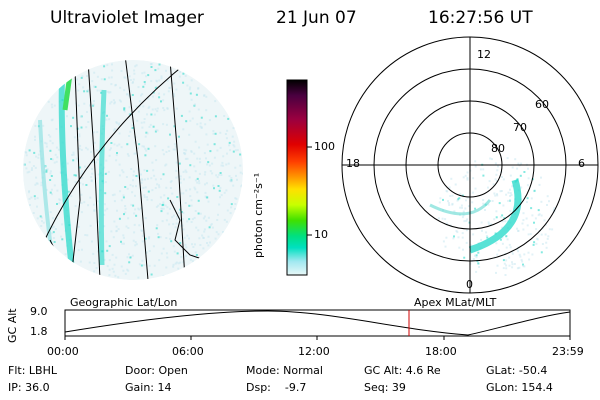  Describe the element at coordinates (314, 351) in the screenshot. I see `x-tick-label-1200: 12:00` at that location.